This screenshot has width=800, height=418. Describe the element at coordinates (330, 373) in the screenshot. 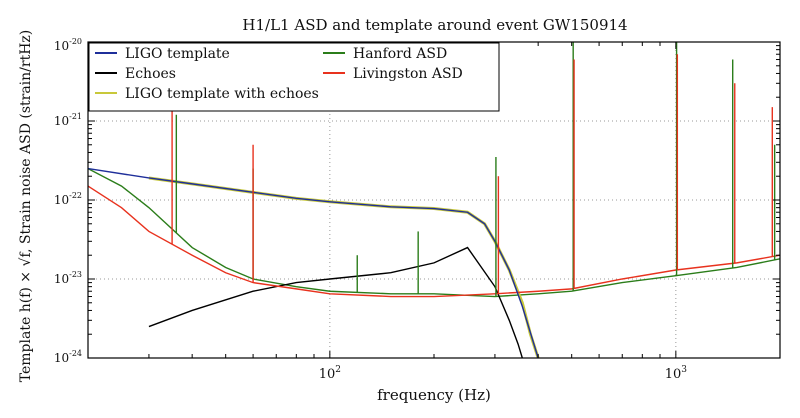

I see `x-tick-label-0: 102` at that location.